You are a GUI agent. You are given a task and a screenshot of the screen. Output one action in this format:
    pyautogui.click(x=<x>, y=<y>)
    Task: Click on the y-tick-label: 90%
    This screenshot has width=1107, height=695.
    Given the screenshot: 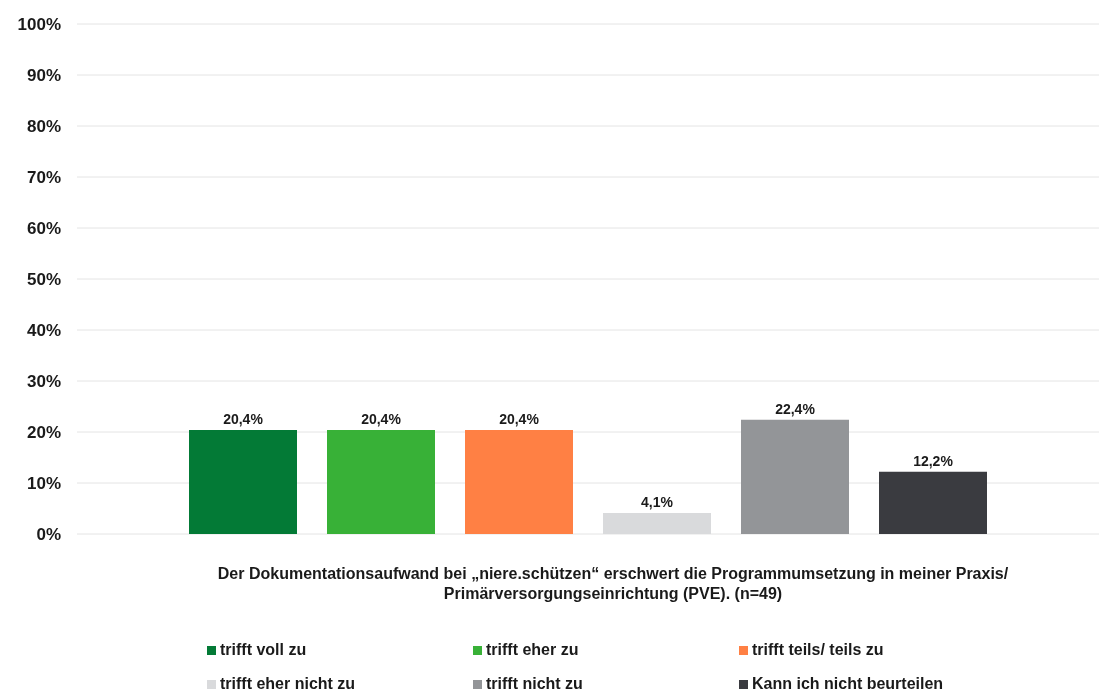 What is the action you would take?
    pyautogui.click(x=43, y=76)
    